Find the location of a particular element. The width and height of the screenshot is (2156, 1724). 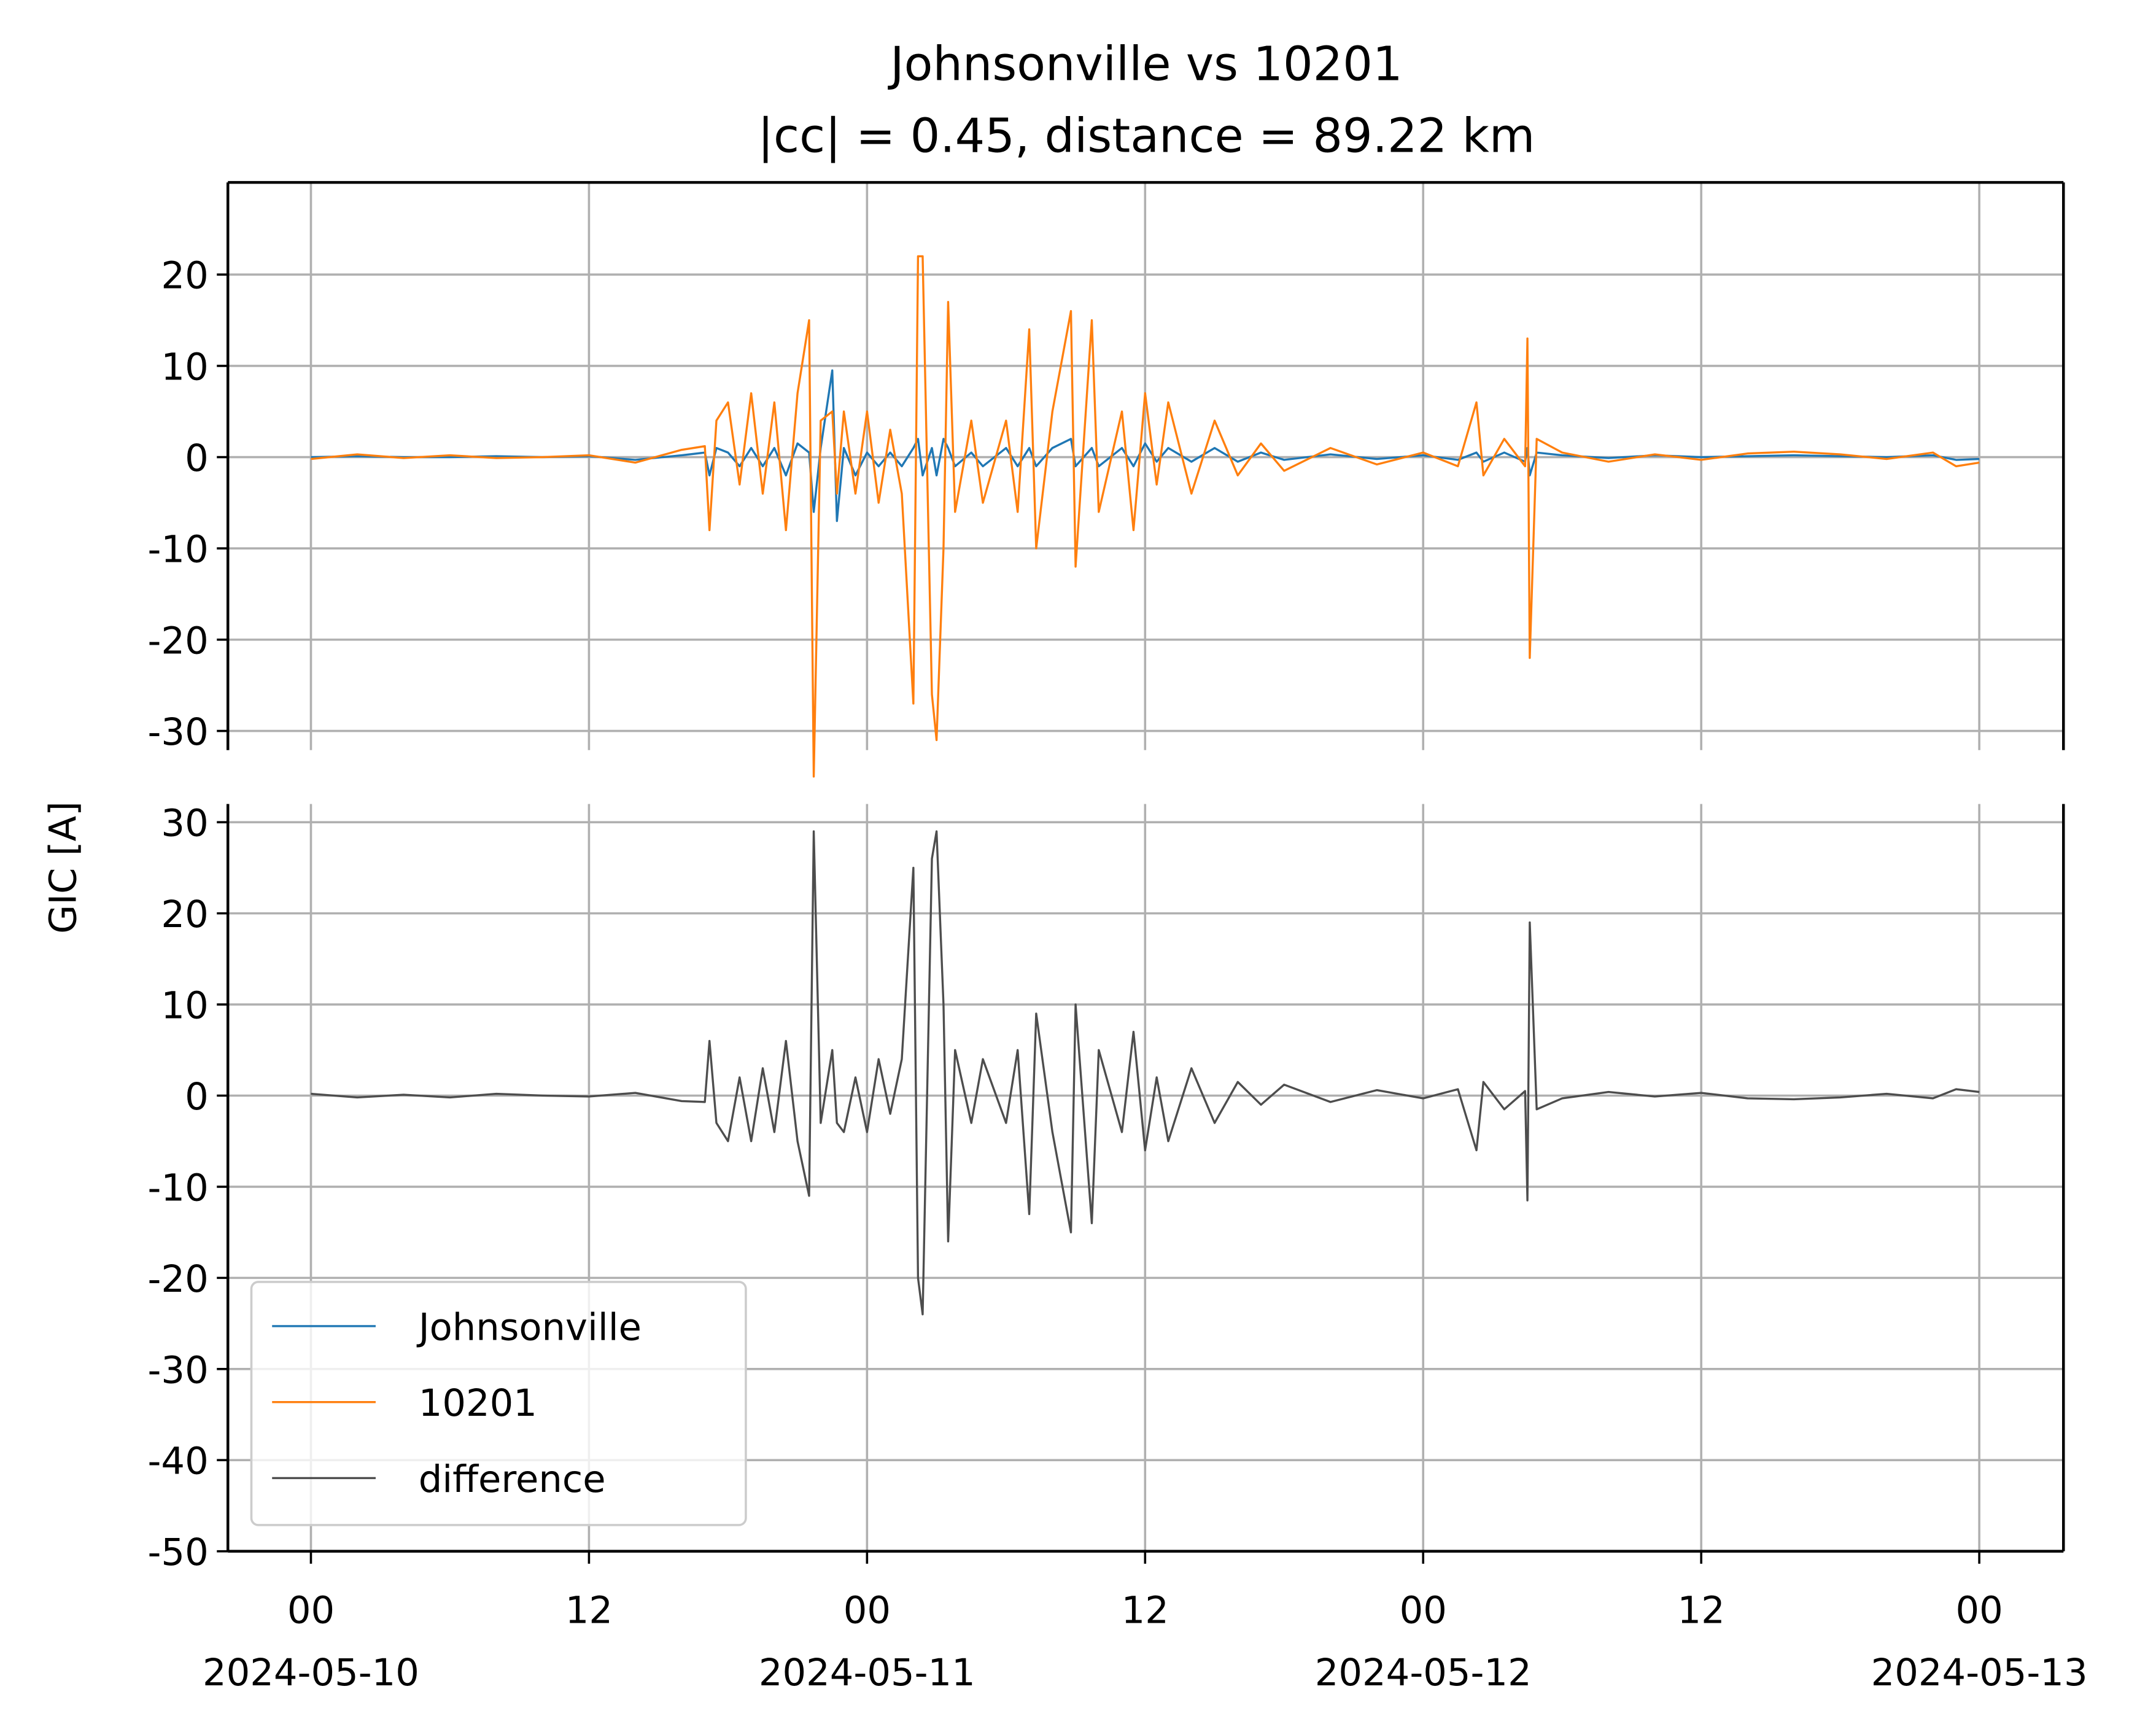

legend-box is located at coordinates (498, 1403).